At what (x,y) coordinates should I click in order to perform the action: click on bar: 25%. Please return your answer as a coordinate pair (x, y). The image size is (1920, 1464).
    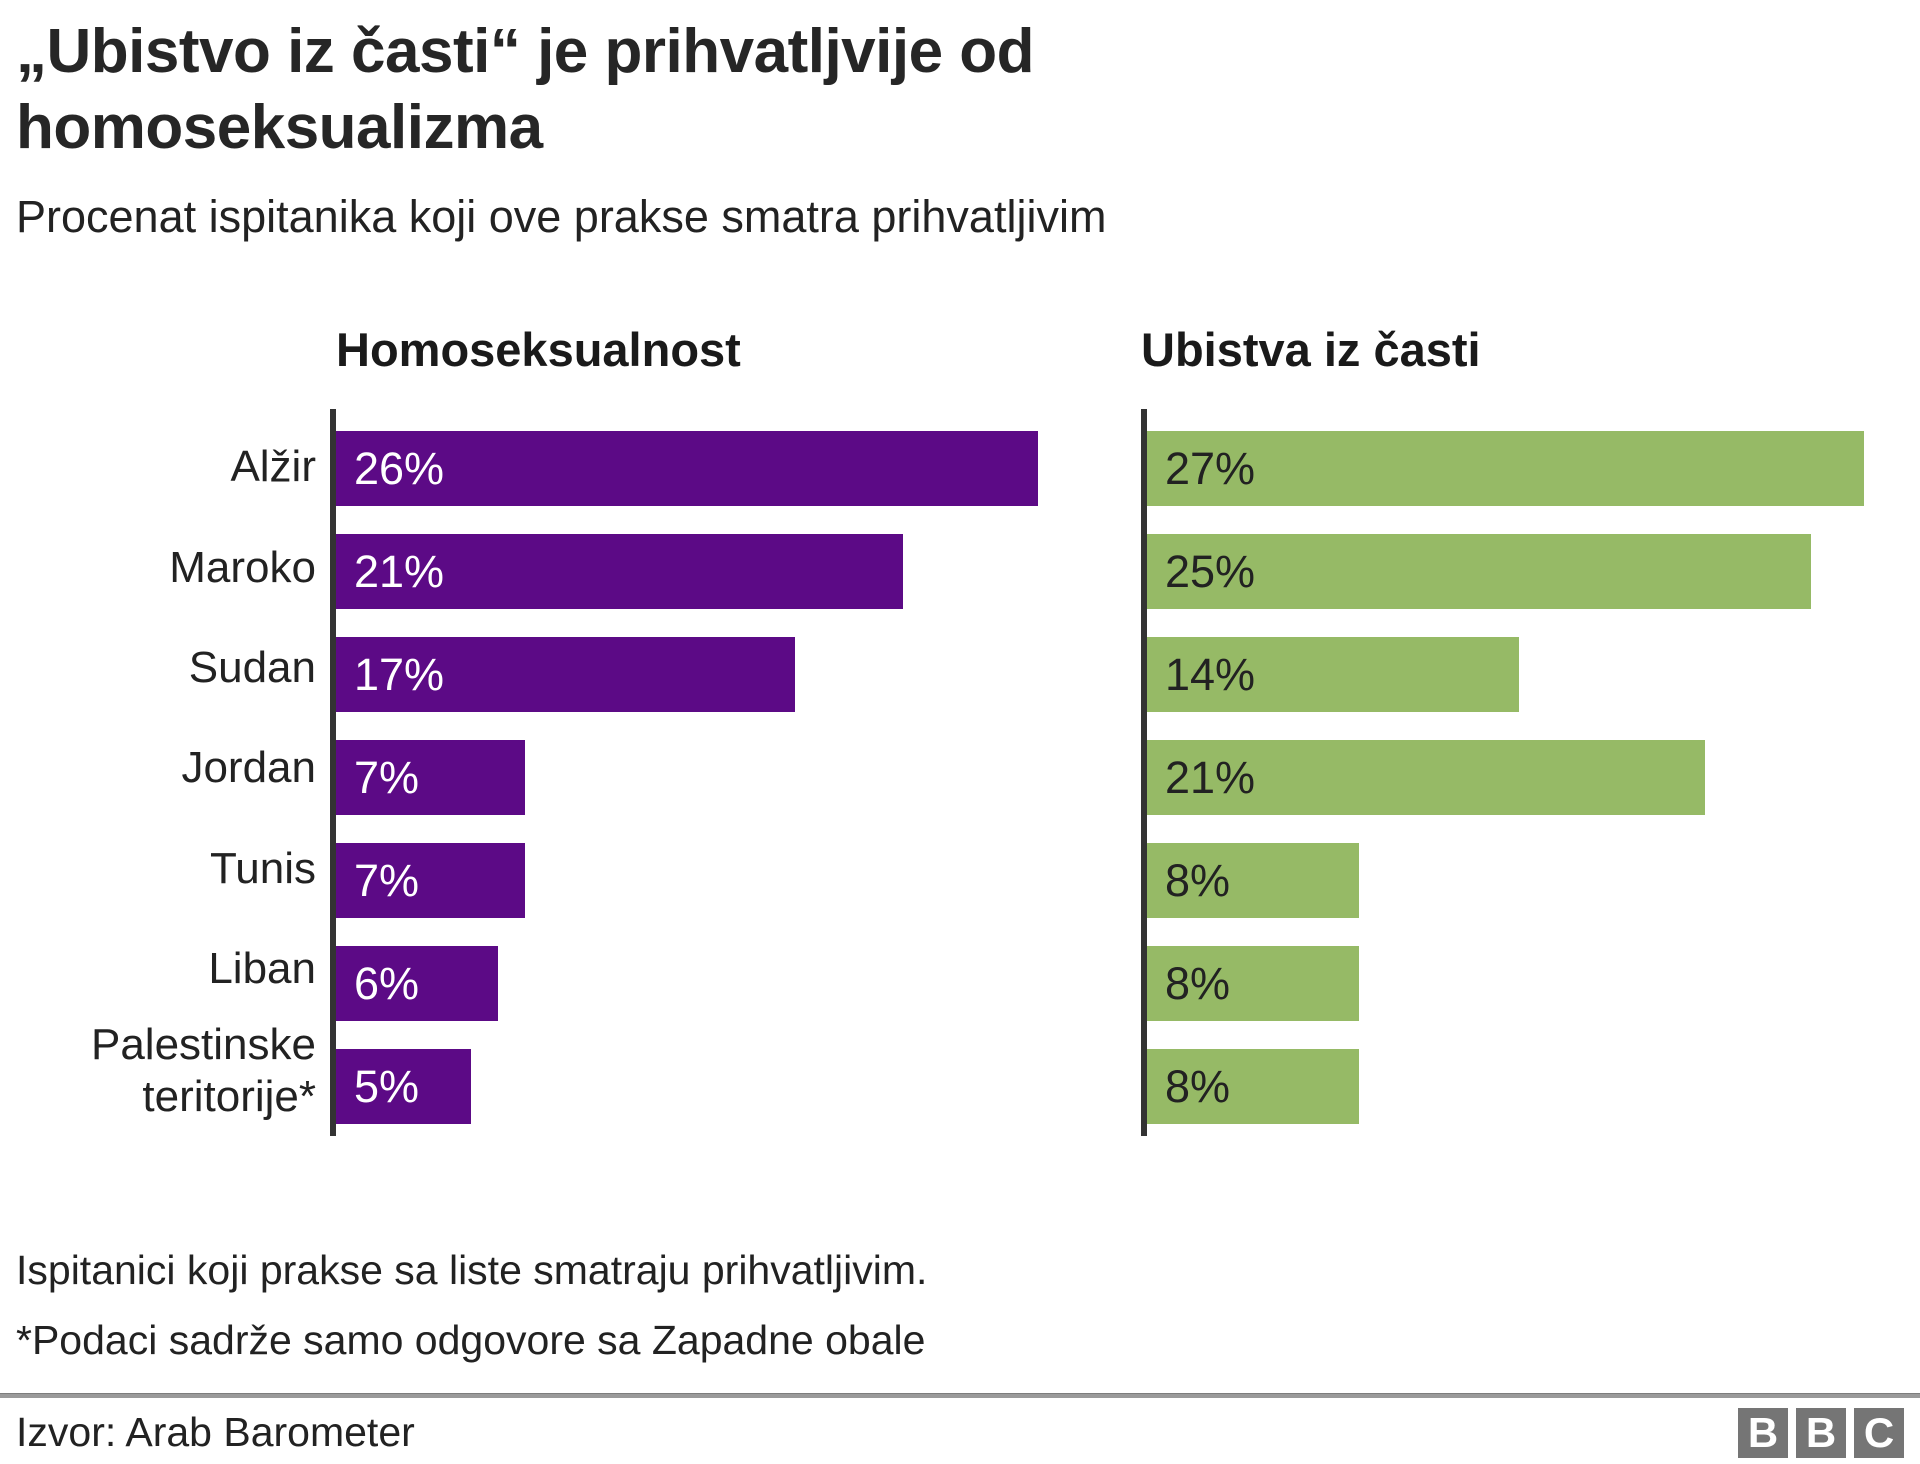
    Looking at the image, I should click on (1479, 572).